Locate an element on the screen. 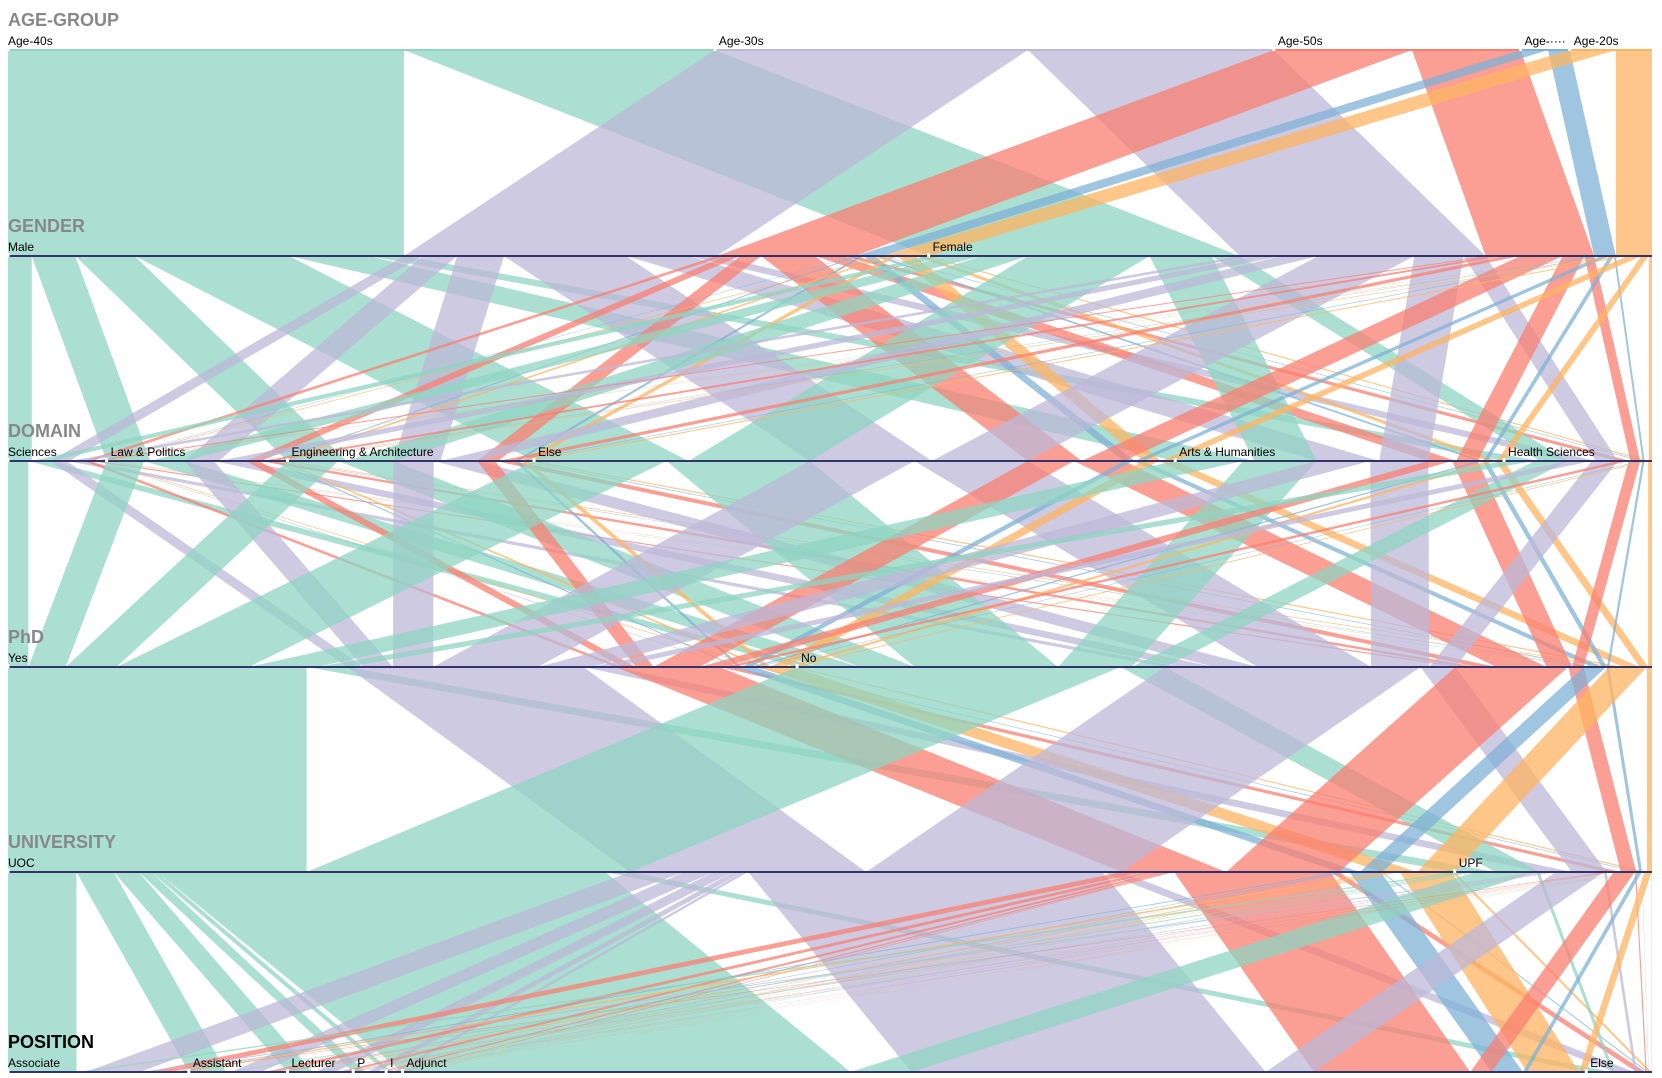  category-label: Female is located at coordinates (953, 247).